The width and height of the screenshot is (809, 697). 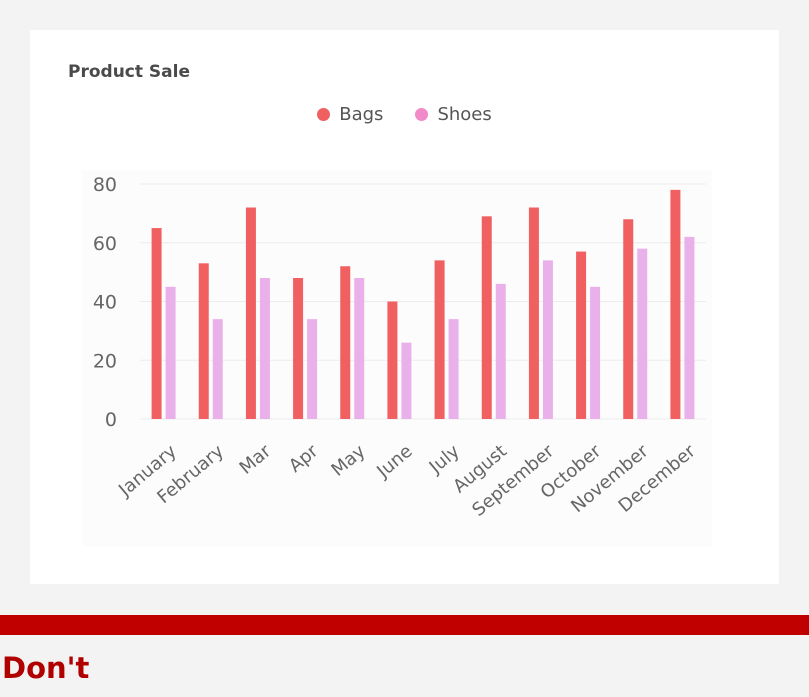 What do you see at coordinates (406, 380) in the screenshot?
I see `bar-shoes-june` at bounding box center [406, 380].